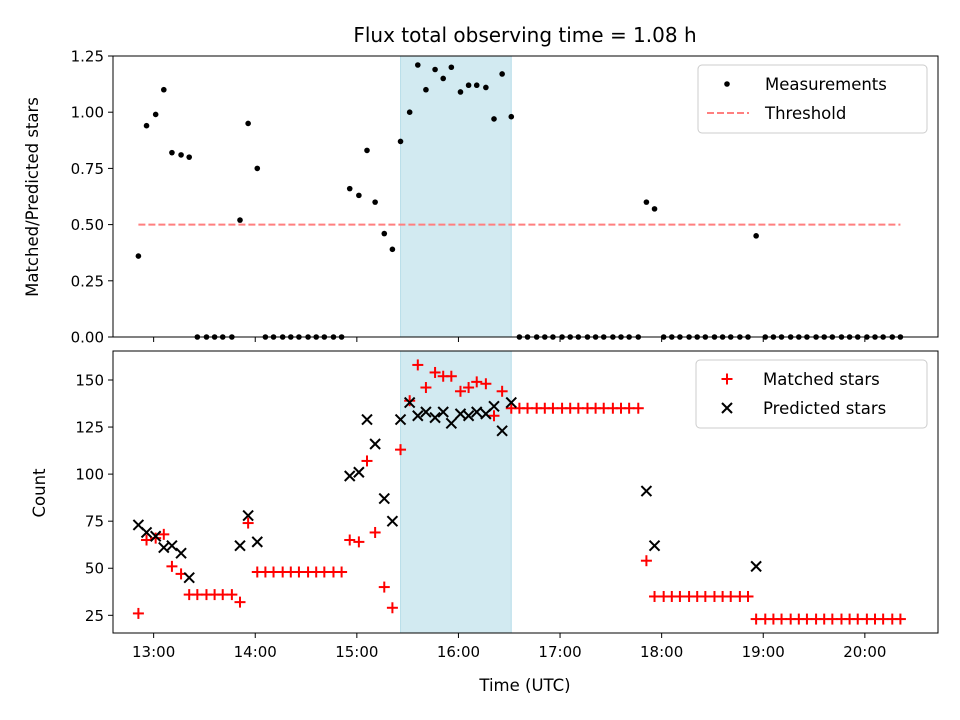 The image size is (960, 720). I want to click on top-y-ticks: 0.00 0.25 0.50 0.75 1.00 1.25, so click(92, 197).